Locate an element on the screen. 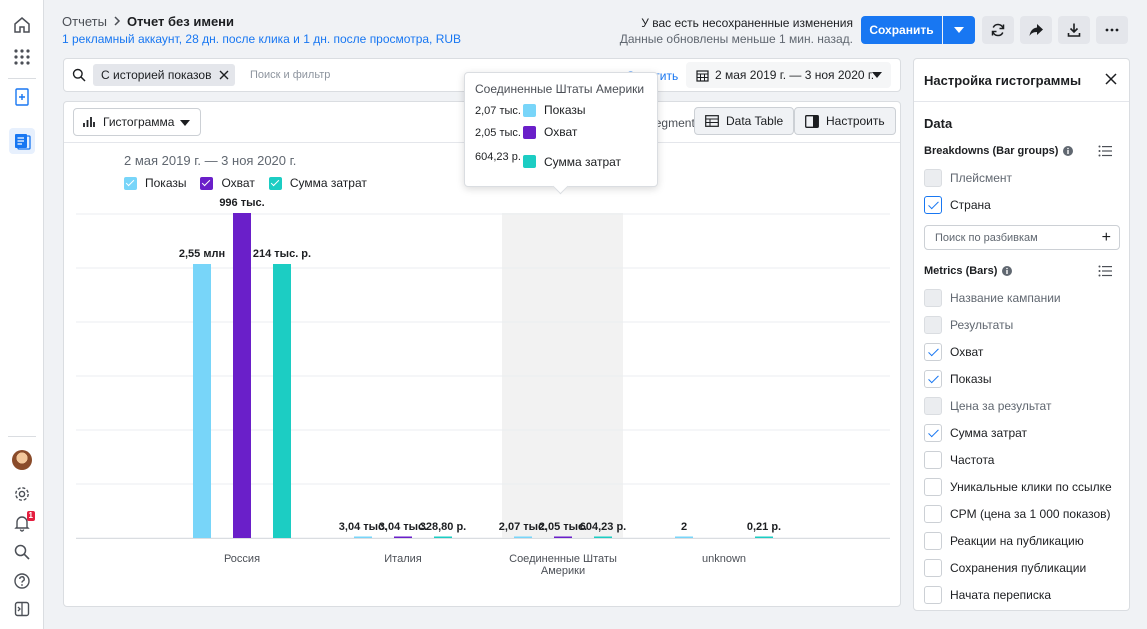 The width and height of the screenshot is (1147, 629). breadcrumb-parent-link: Отчеты is located at coordinates (84, 21).